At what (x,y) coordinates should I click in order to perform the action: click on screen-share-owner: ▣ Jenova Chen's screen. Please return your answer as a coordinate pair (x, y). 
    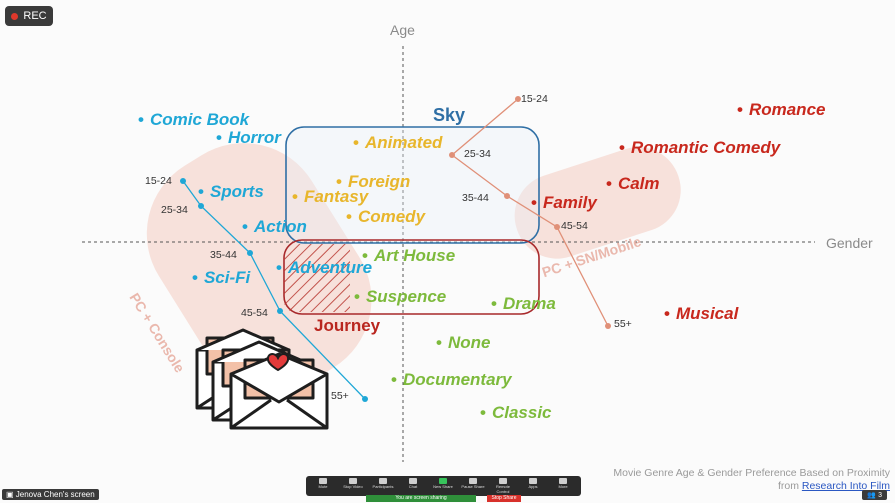
    Looking at the image, I should click on (50, 494).